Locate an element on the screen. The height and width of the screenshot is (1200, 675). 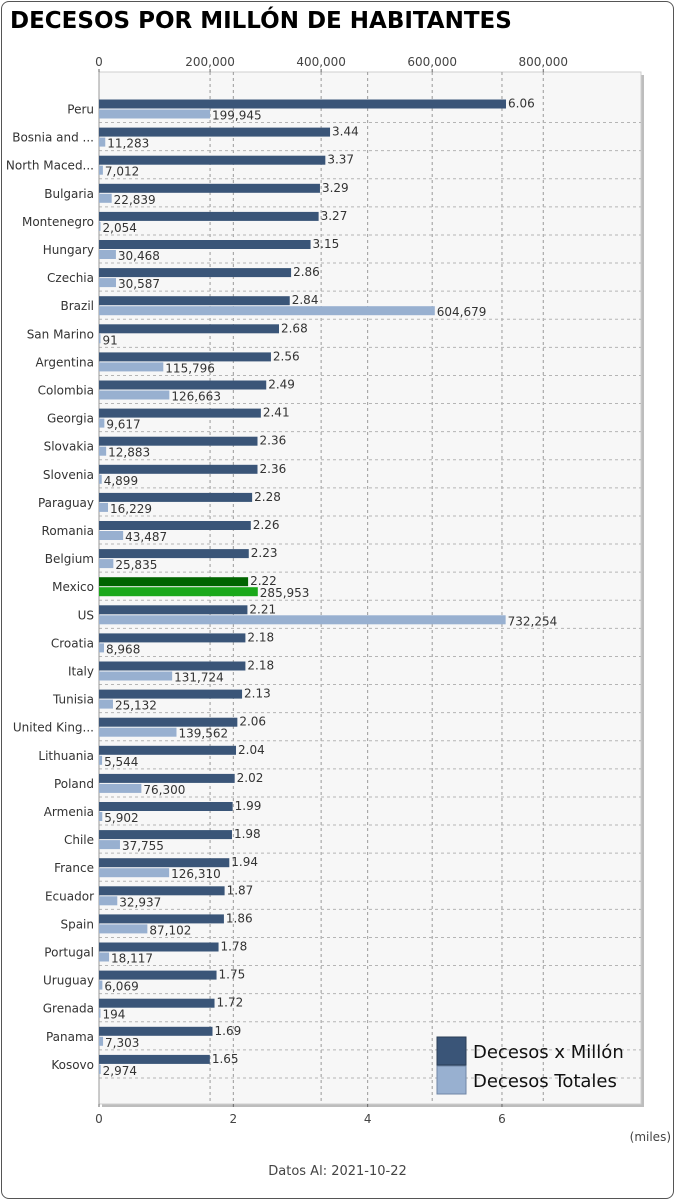
category-label-slovenia: Slovenia is located at coordinates (68, 475).